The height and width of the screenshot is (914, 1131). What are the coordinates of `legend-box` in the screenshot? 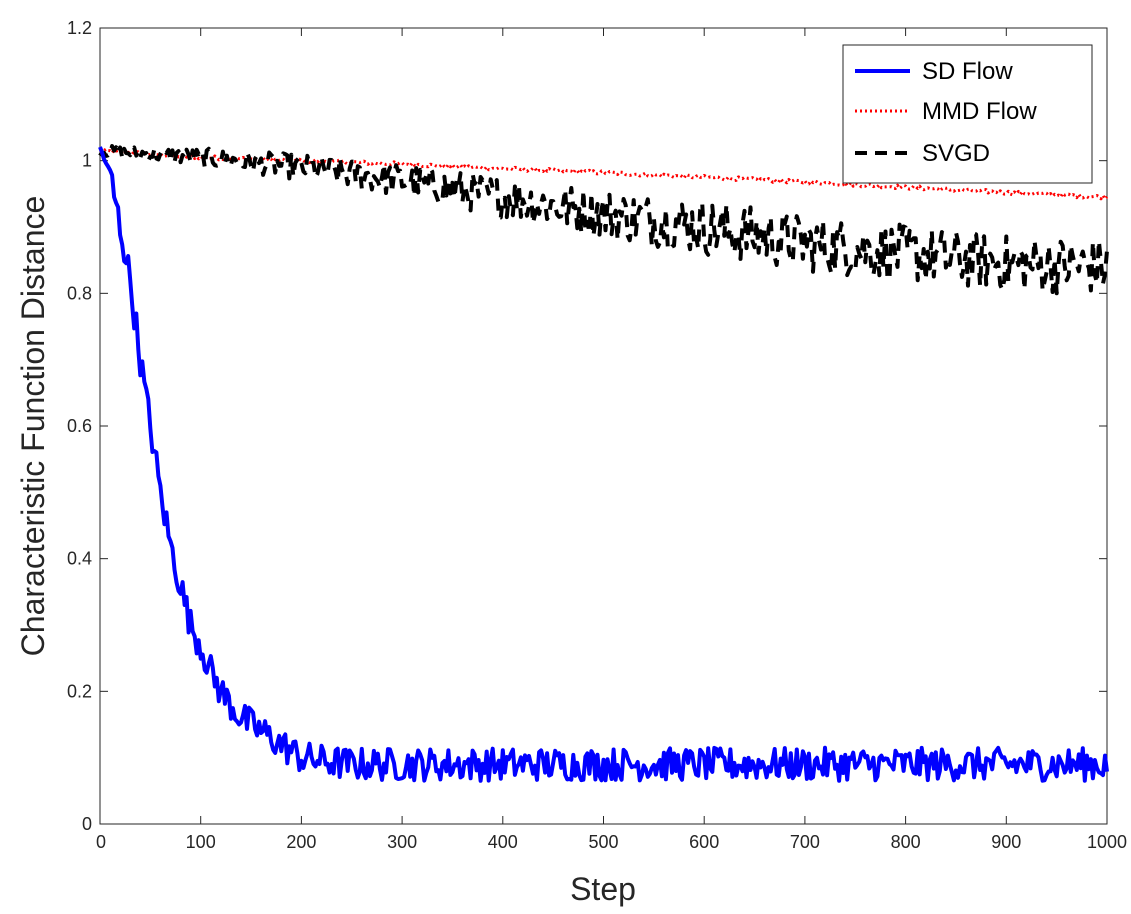 It's located at (967, 114).